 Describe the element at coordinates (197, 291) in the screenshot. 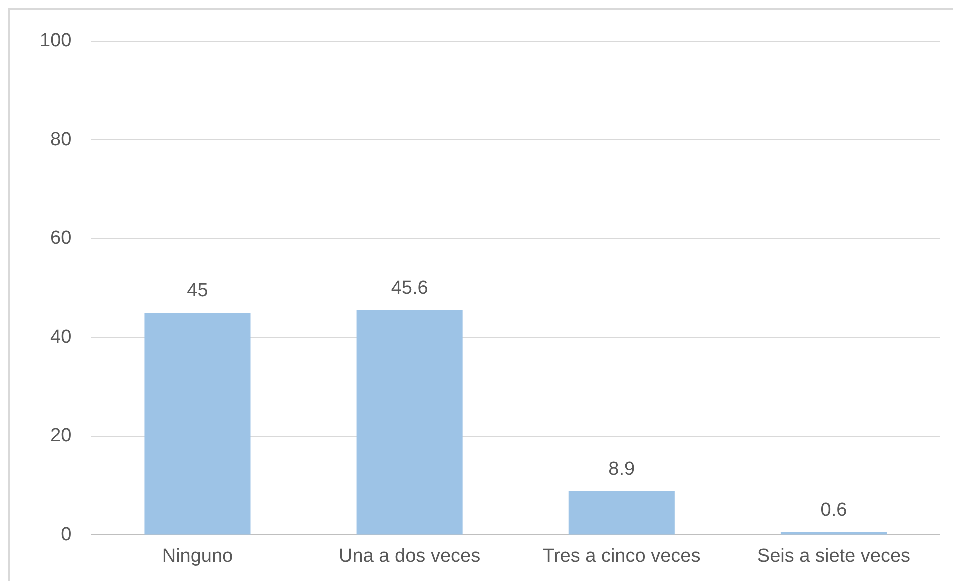

I see `data-label: 45` at that location.